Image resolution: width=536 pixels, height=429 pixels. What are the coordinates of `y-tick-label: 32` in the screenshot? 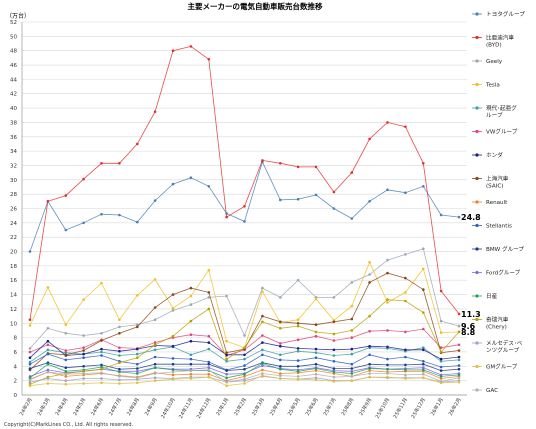 It's located at (13, 166).